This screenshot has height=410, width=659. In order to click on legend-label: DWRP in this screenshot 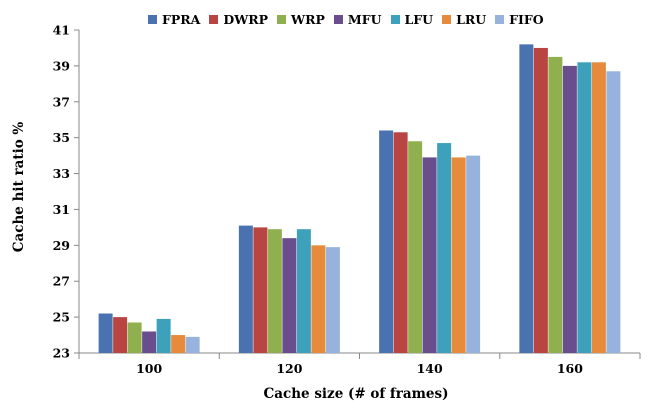, I will do `click(246, 19)`.